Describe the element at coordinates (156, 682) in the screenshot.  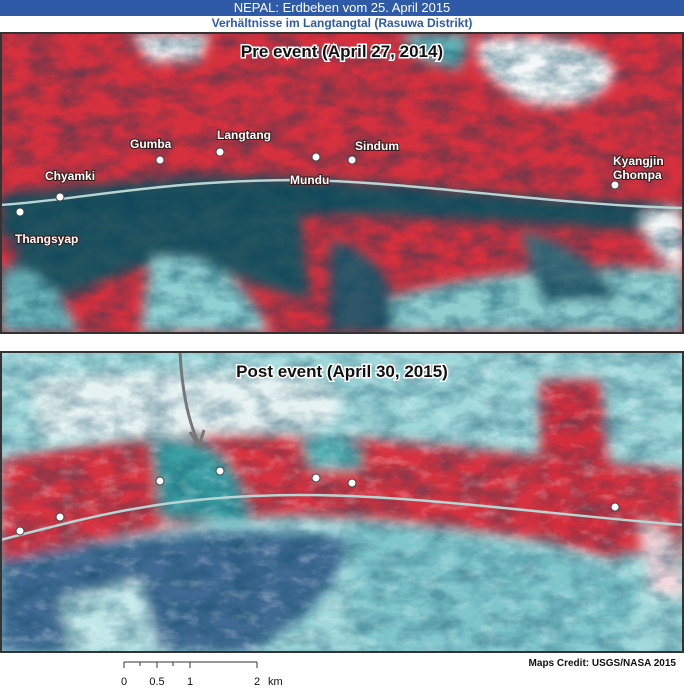
I see `scale-label: 0.5` at that location.